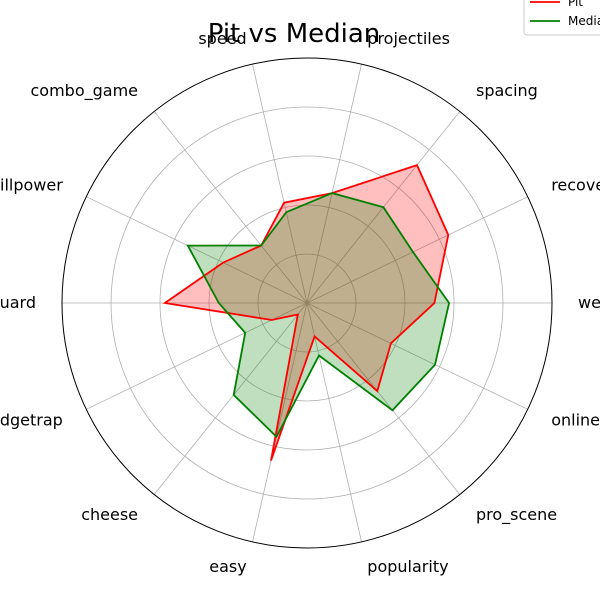 The image size is (600, 600). What do you see at coordinates (334, 184) in the screenshot?
I see `spoke-projectiles` at bounding box center [334, 184].